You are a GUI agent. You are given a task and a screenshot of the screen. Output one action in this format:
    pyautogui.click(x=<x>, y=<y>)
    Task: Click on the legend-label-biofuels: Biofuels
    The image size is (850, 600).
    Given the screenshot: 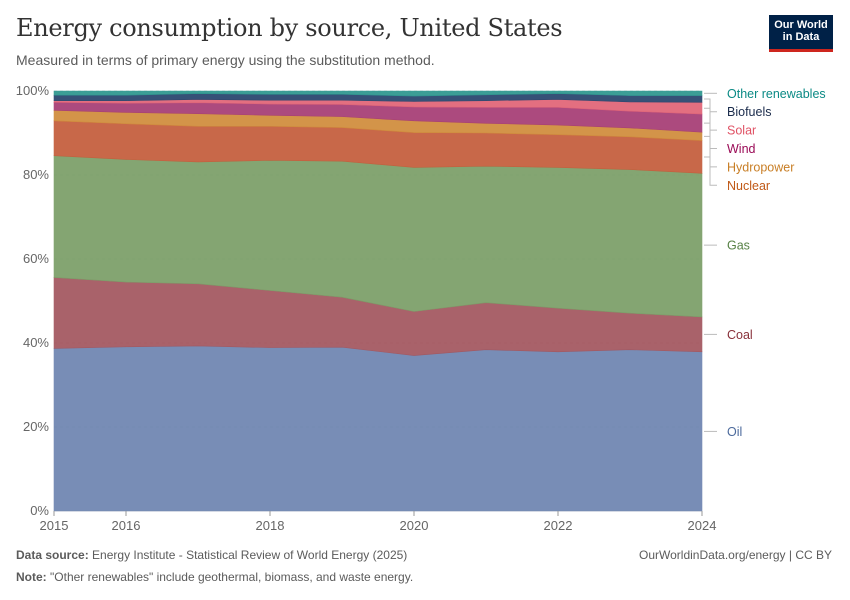 What is the action you would take?
    pyautogui.click(x=749, y=112)
    